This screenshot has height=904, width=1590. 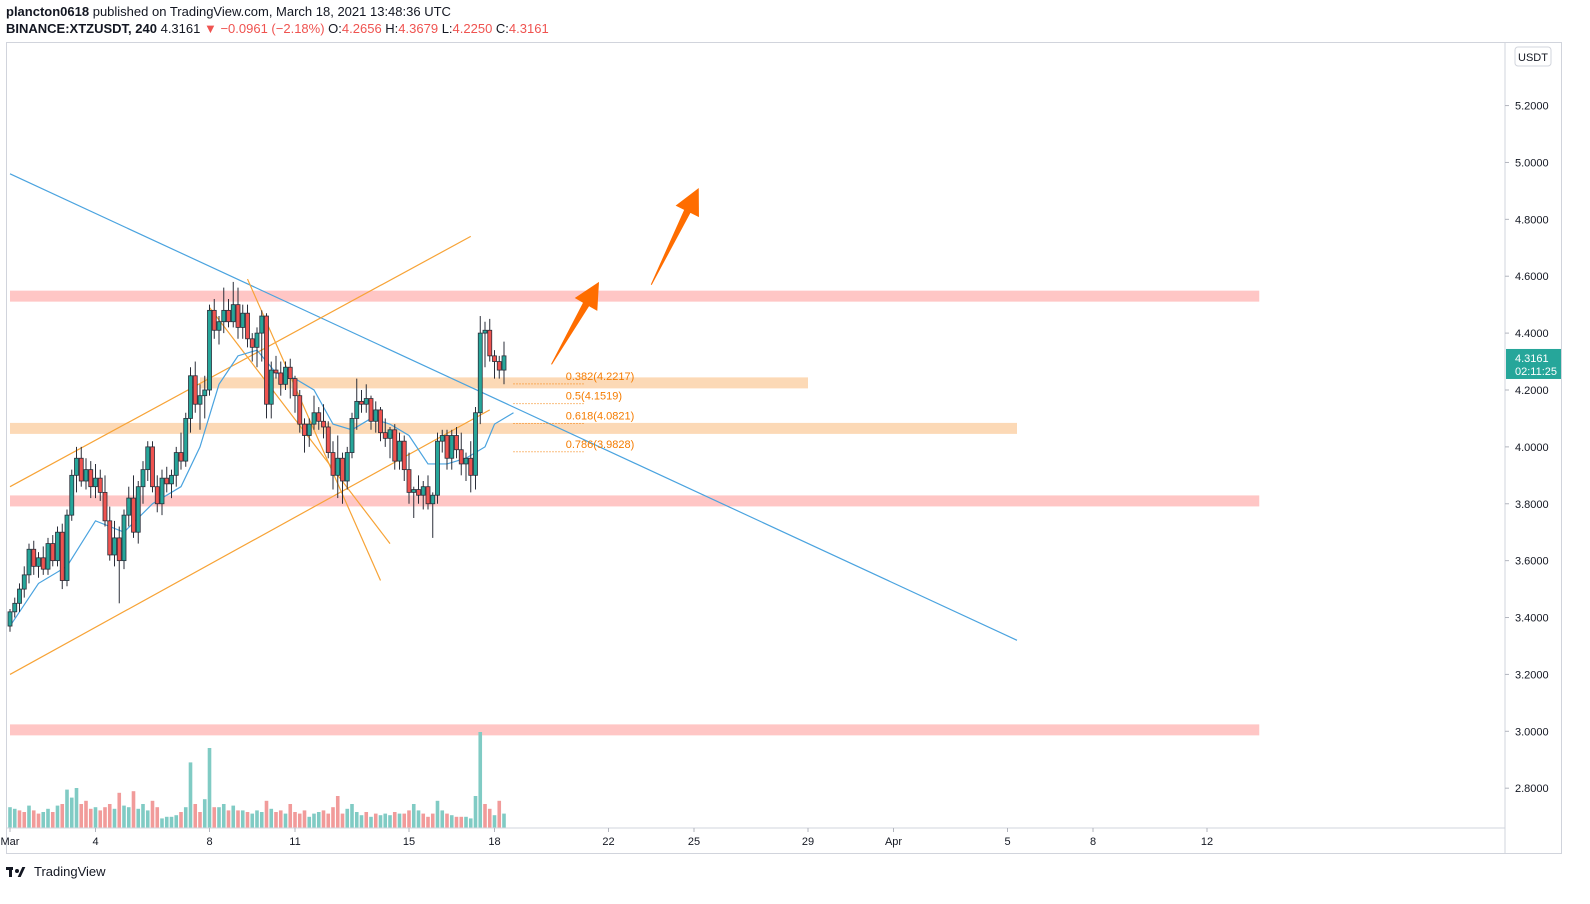 What do you see at coordinates (250, 542) in the screenshot?
I see `channel-line` at bounding box center [250, 542].